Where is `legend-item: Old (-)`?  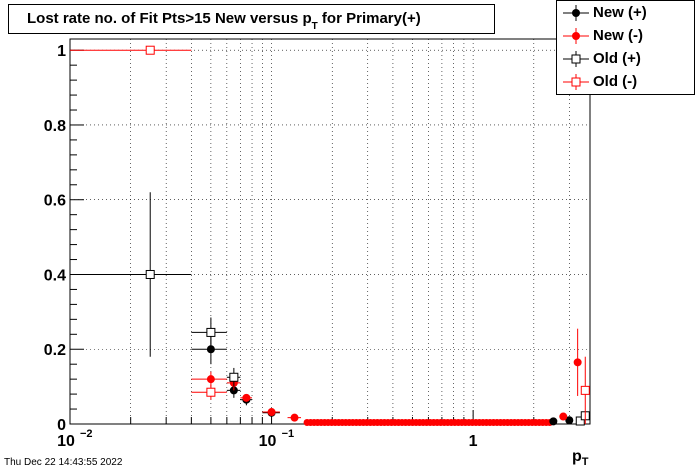
legend-item: Old (-) is located at coordinates (625, 82).